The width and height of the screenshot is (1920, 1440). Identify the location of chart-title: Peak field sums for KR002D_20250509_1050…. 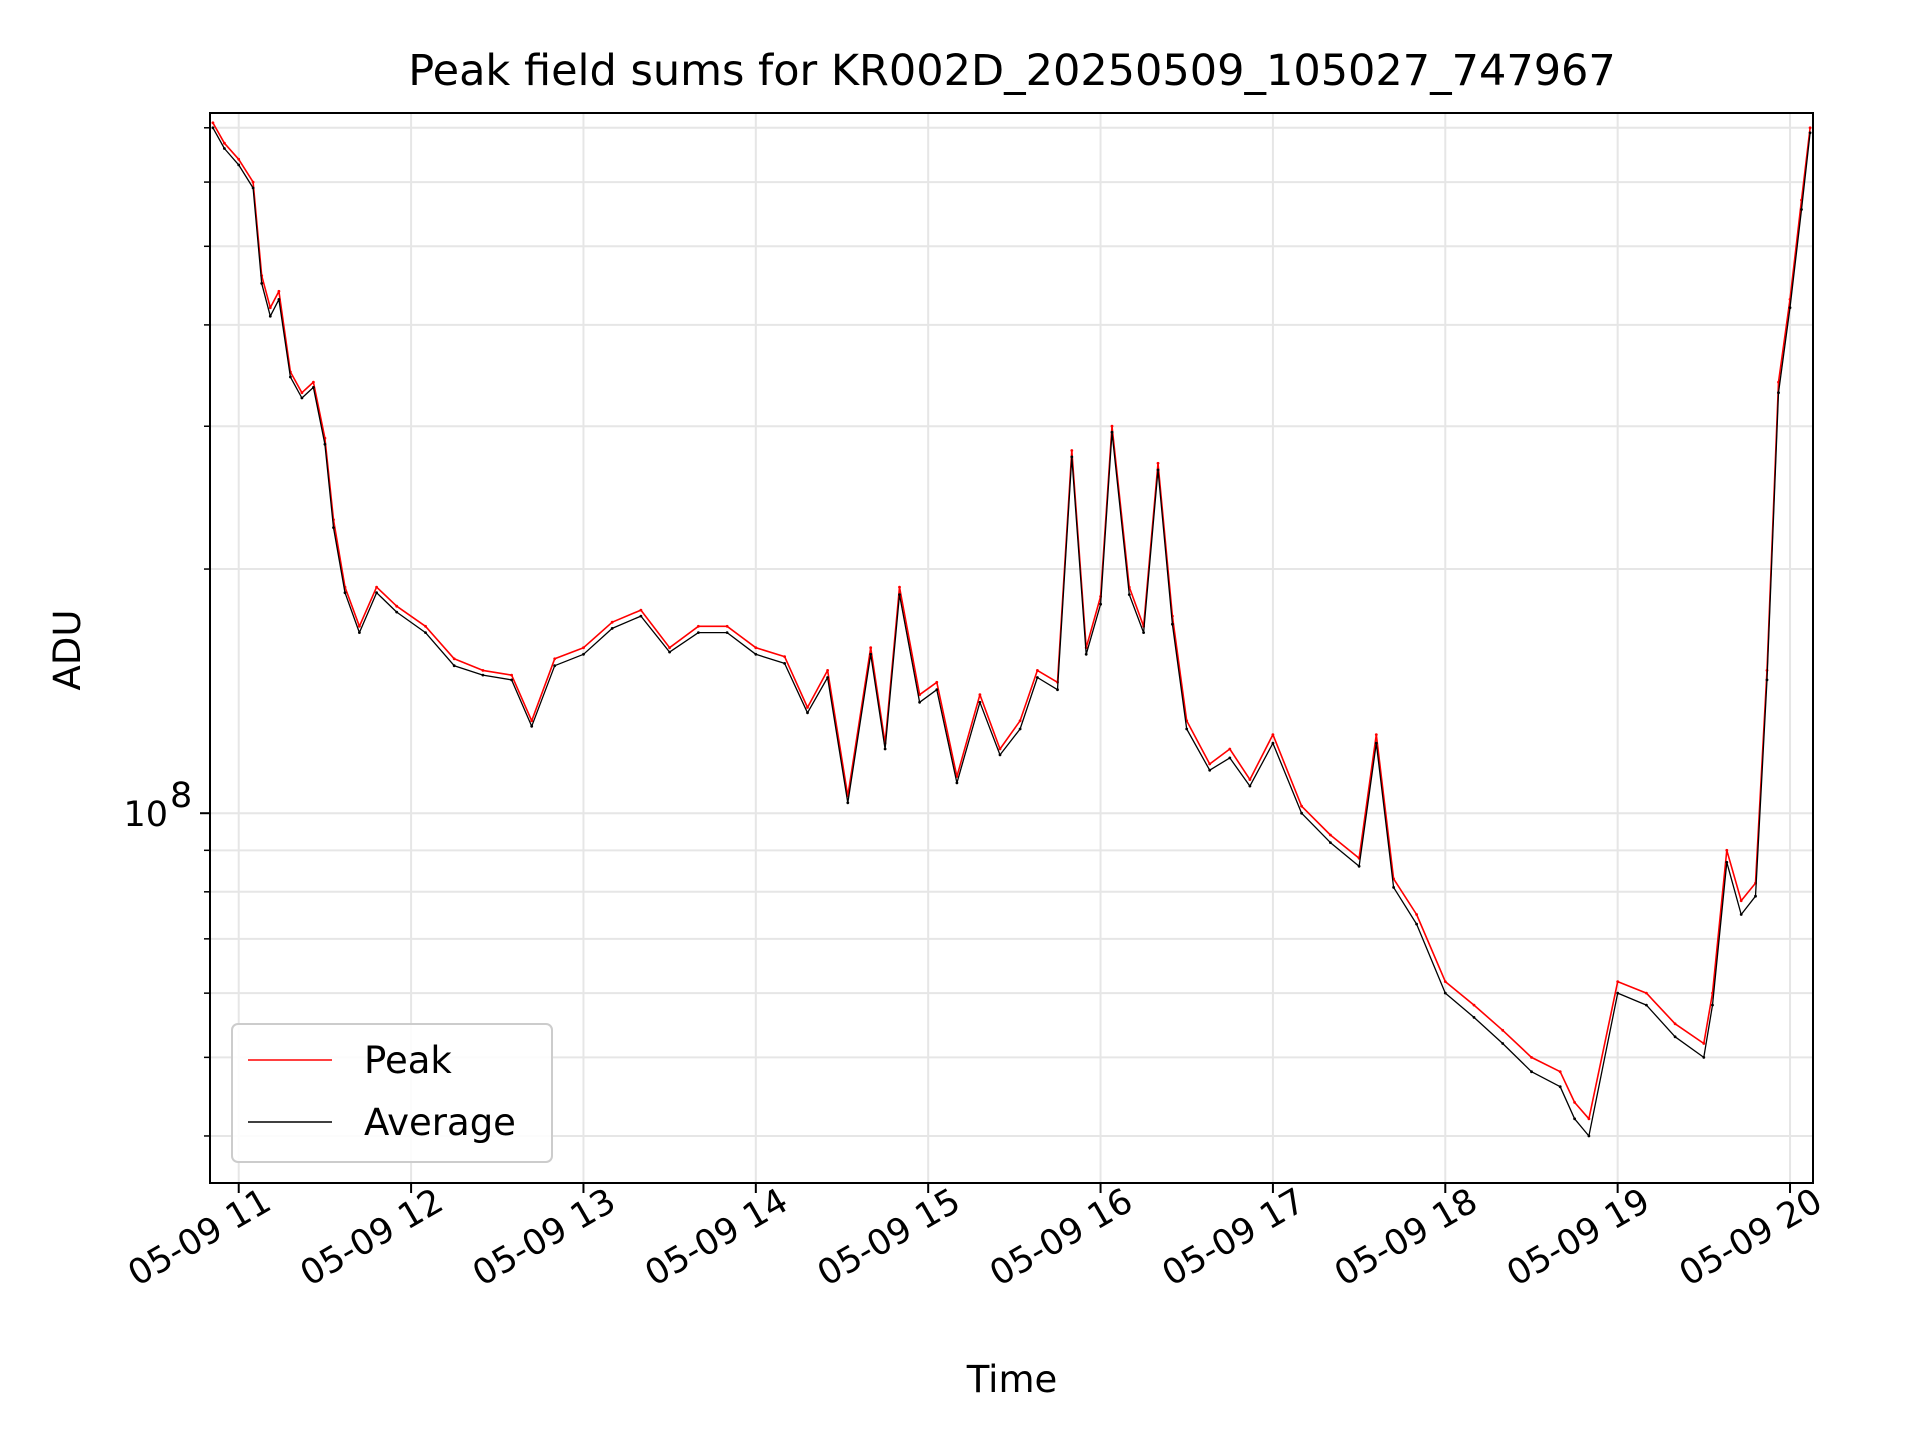
(1012, 71).